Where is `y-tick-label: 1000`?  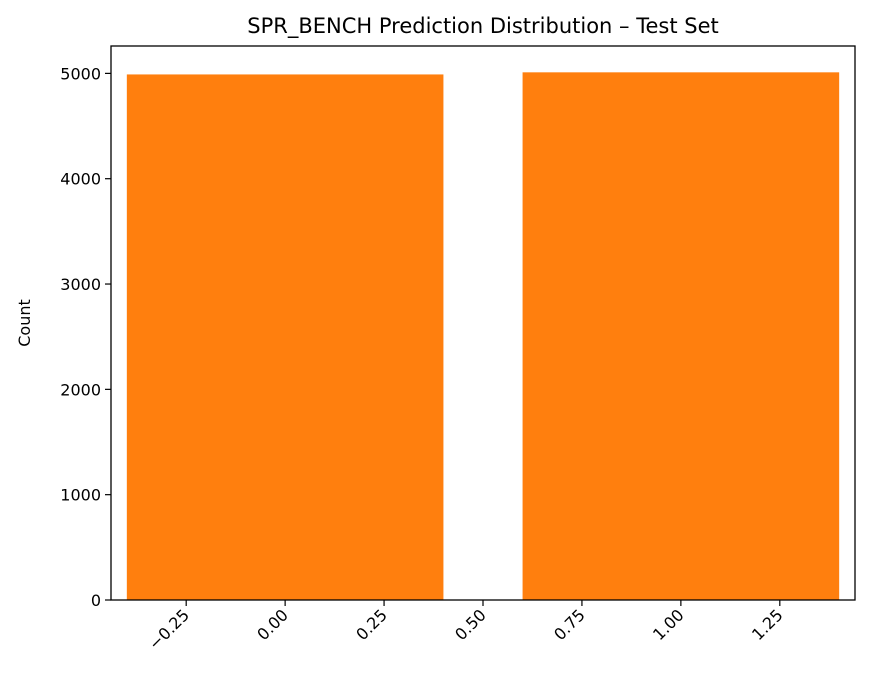
y-tick-label: 1000 is located at coordinates (80, 495).